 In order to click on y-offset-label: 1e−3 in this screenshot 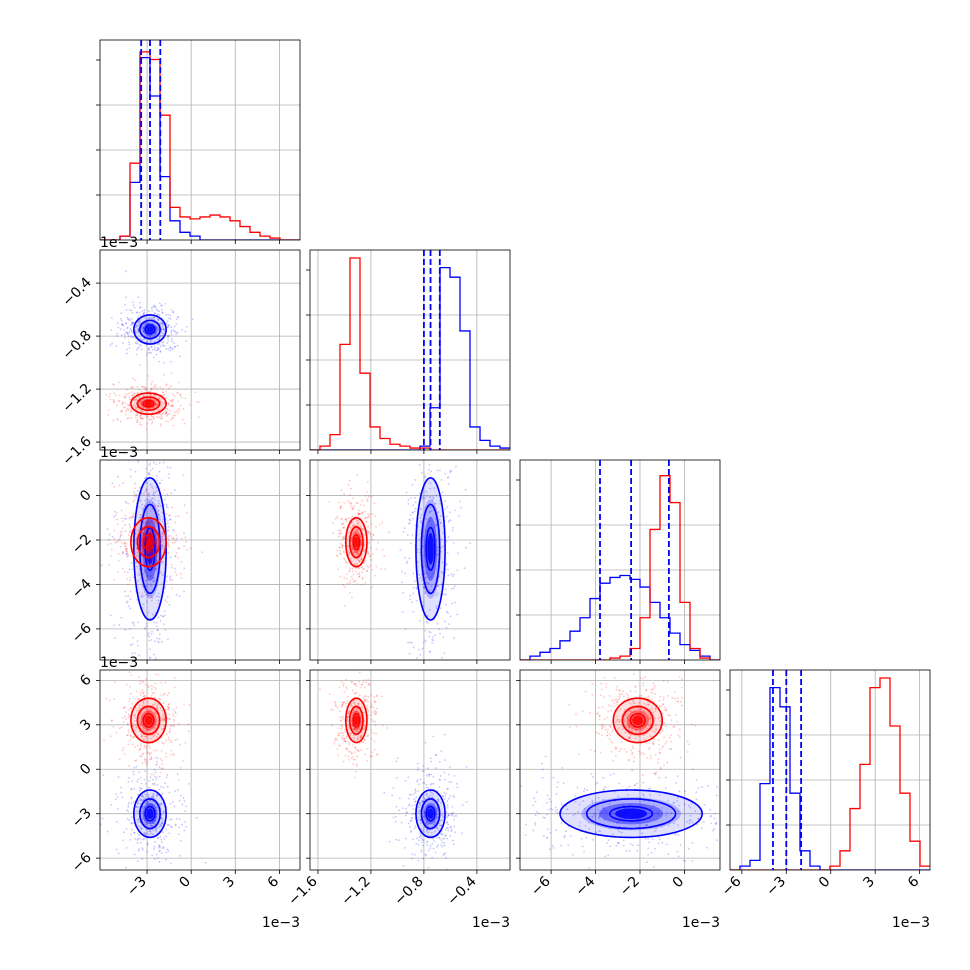, I will do `click(119, 243)`.